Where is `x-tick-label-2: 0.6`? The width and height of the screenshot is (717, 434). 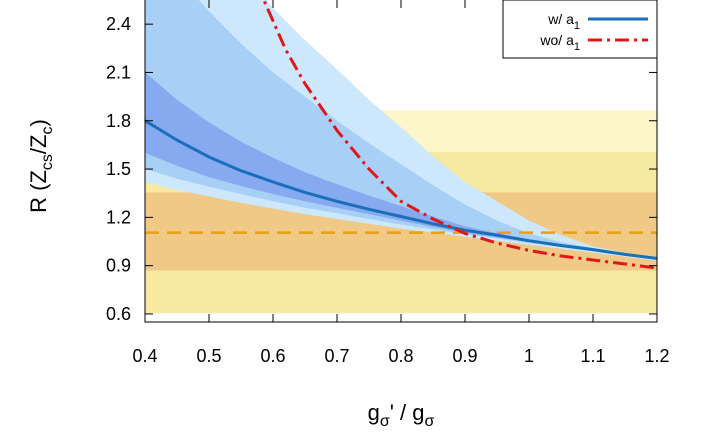 x-tick-label-2: 0.6 is located at coordinates (272, 356).